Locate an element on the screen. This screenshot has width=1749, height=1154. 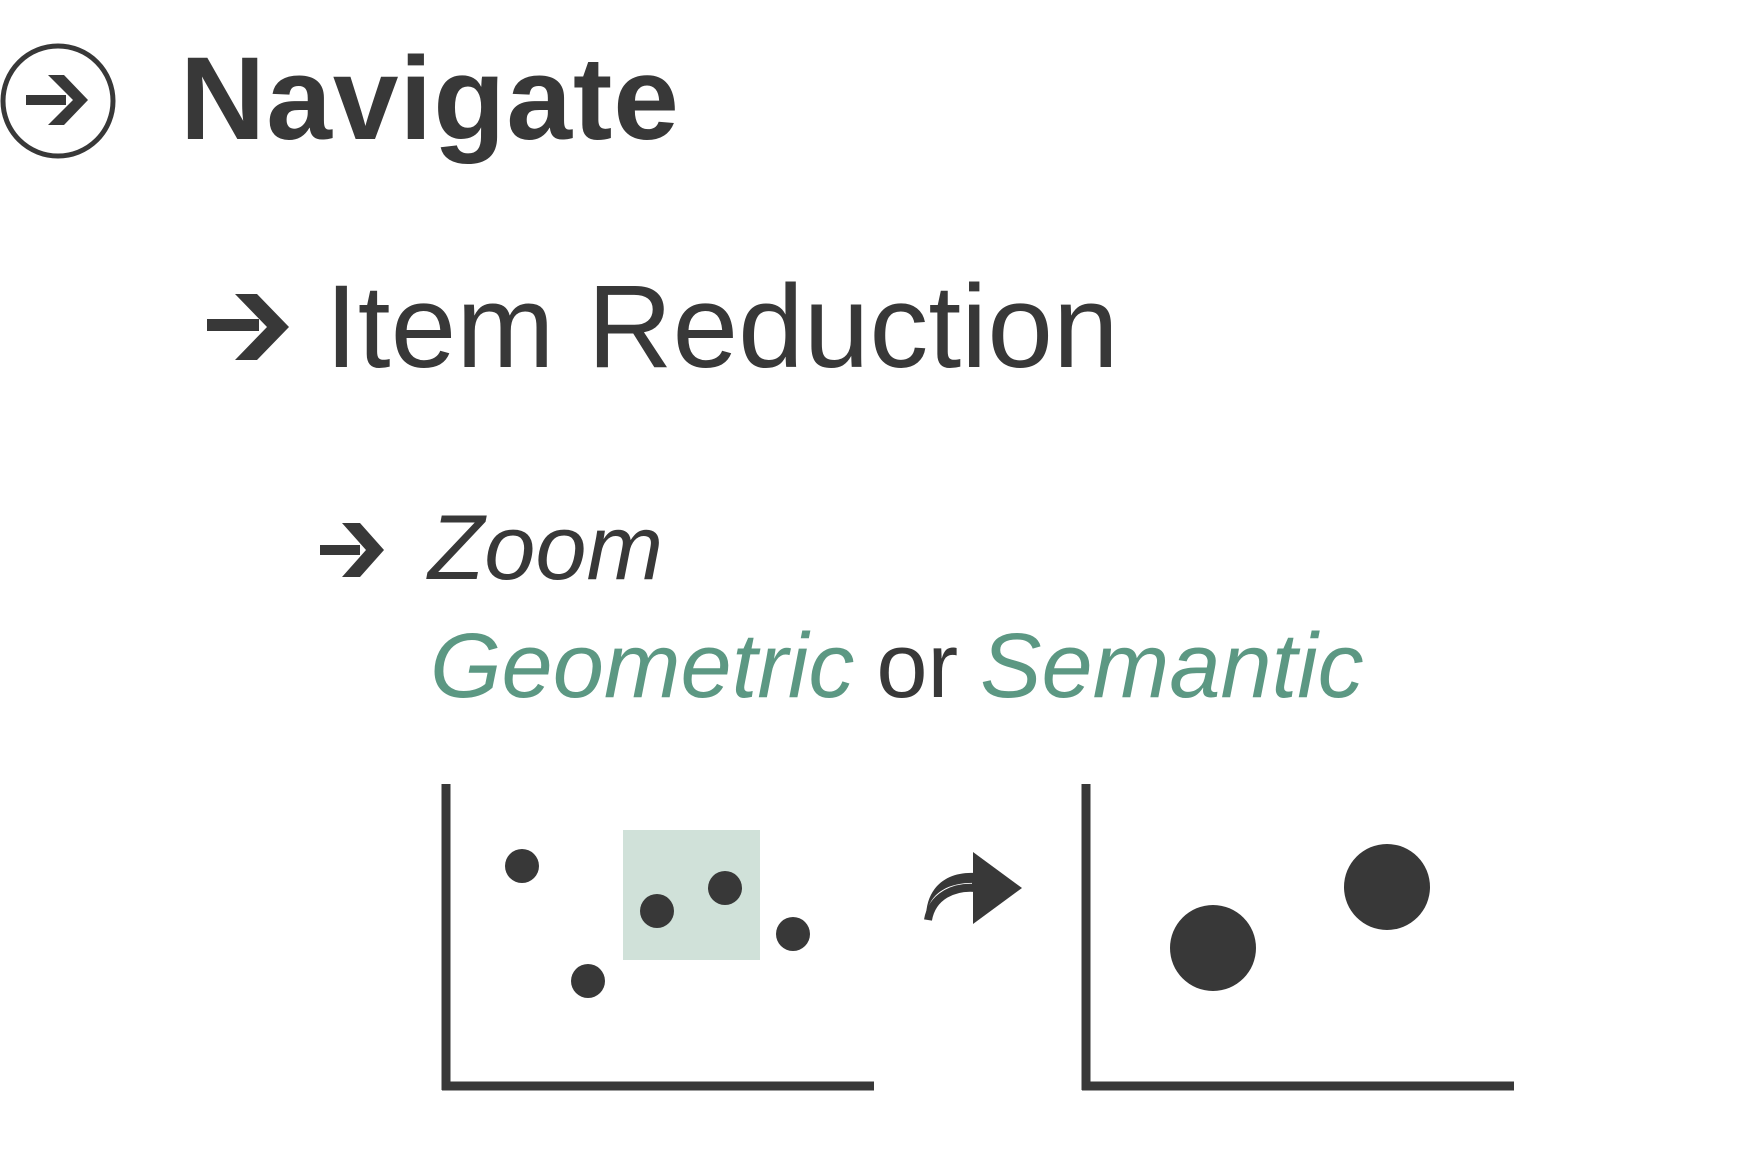
after-zoom-panel is located at coordinates (1297, 937).